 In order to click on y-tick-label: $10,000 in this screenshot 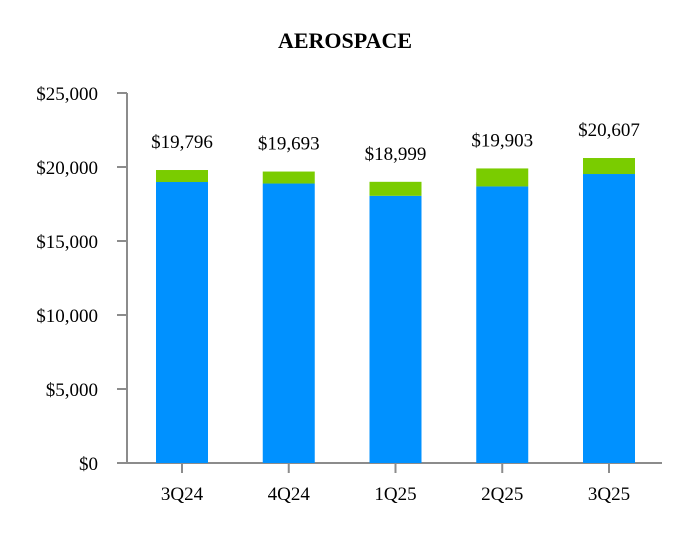, I will do `click(67, 316)`.